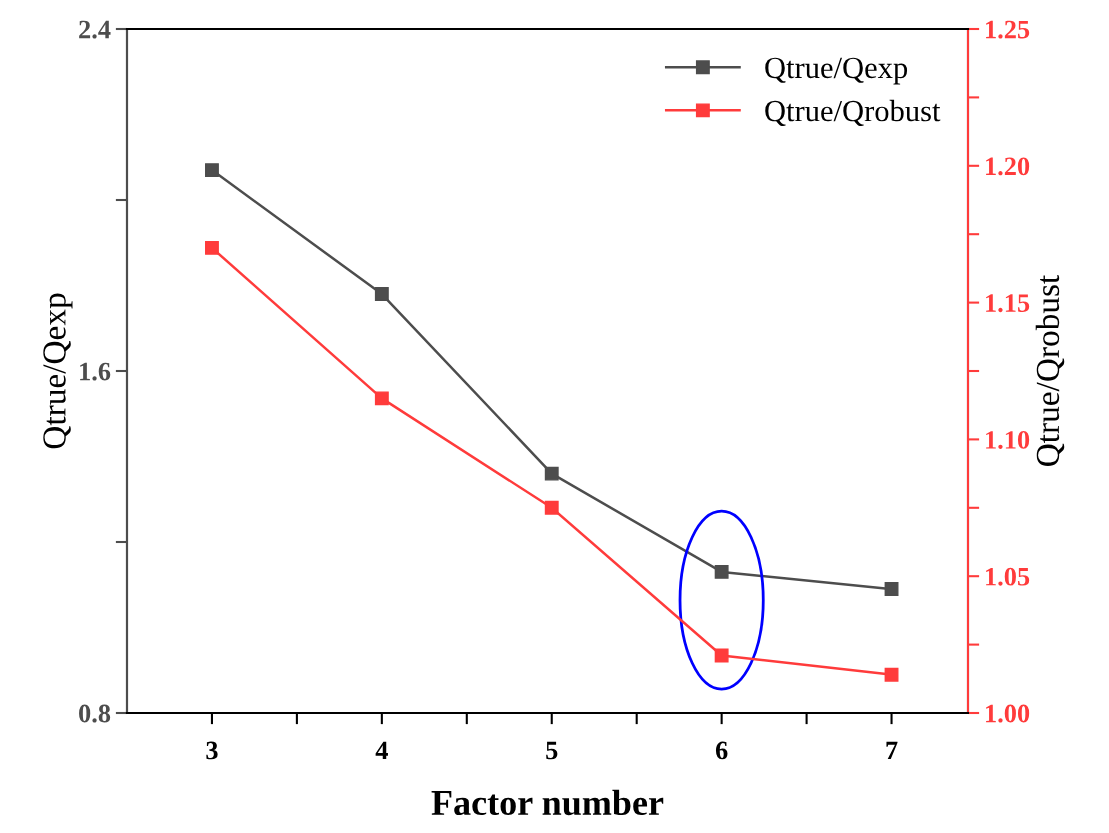  I want to click on x-tick-label: 6, so click(721, 750).